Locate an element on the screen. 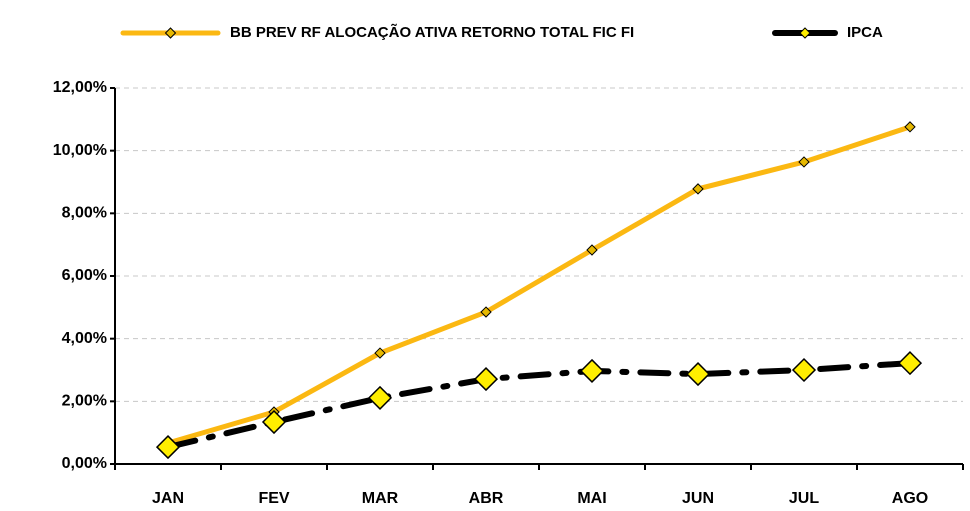 Image resolution: width=970 pixels, height=511 pixels. x-tick-label: FEV is located at coordinates (273, 498).